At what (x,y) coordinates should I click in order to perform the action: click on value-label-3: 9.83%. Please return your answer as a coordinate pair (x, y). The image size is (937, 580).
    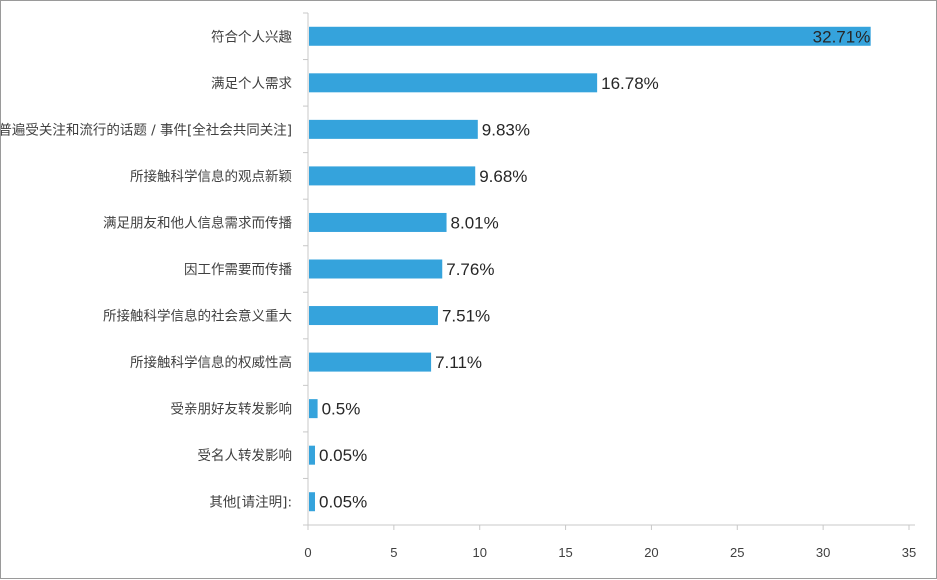
    Looking at the image, I should click on (506, 129).